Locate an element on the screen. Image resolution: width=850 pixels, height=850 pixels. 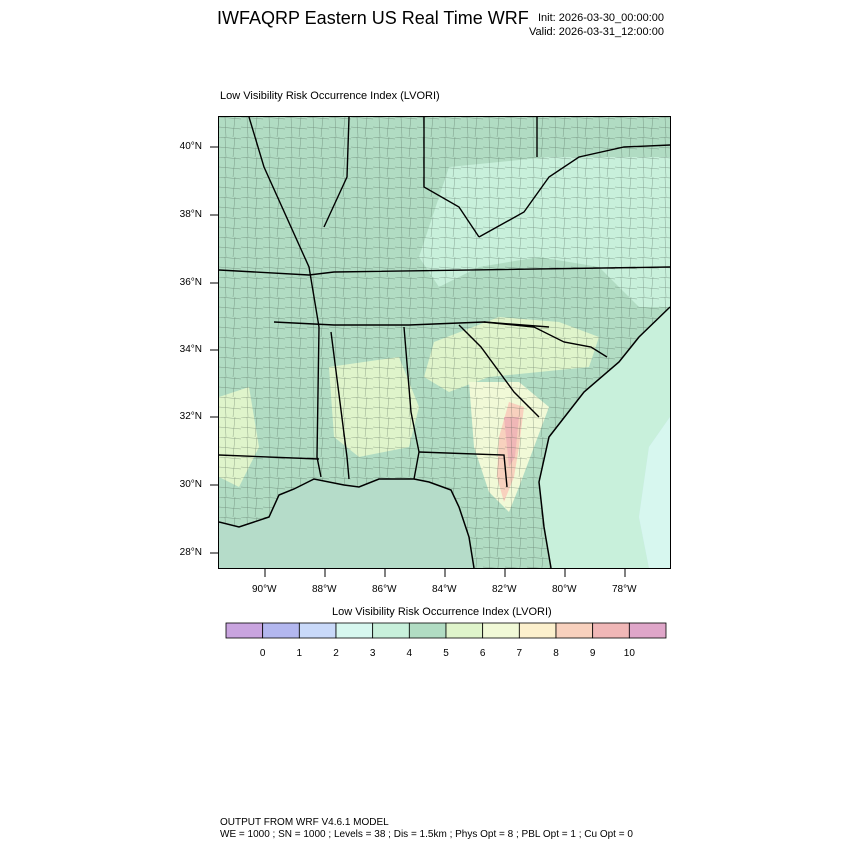
atlantic-mid is located at coordinates (654, 492).